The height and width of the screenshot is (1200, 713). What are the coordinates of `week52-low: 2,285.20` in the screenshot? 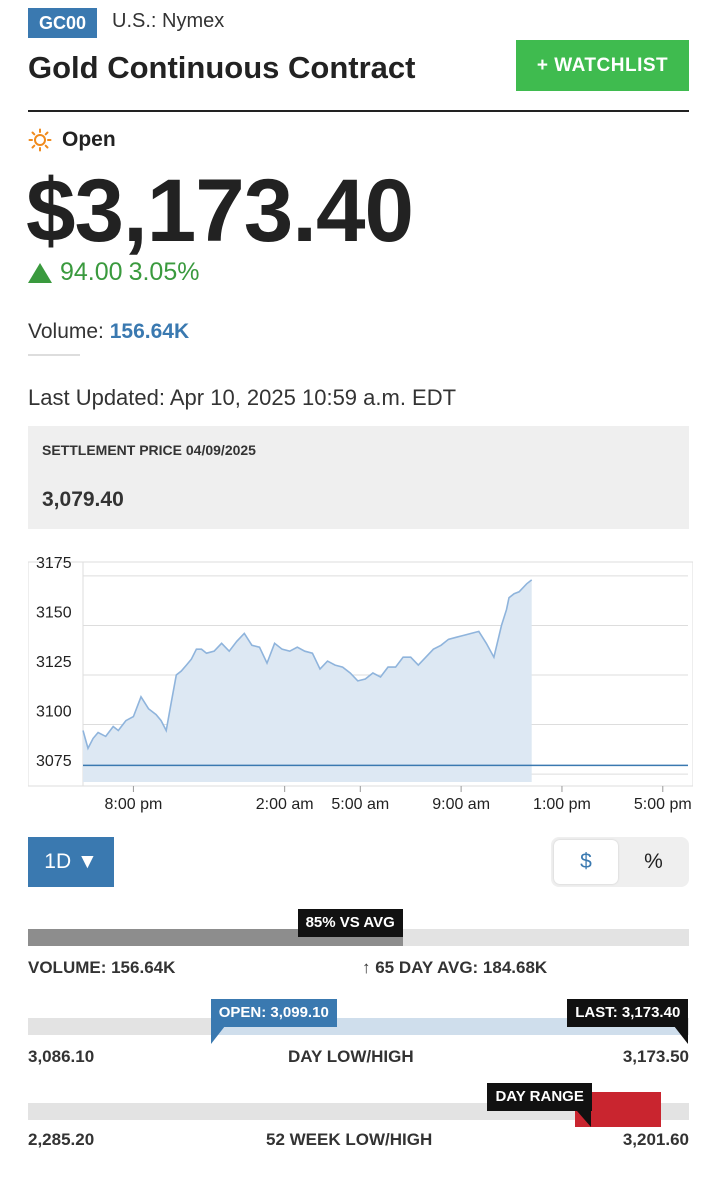 It's located at (61, 1139).